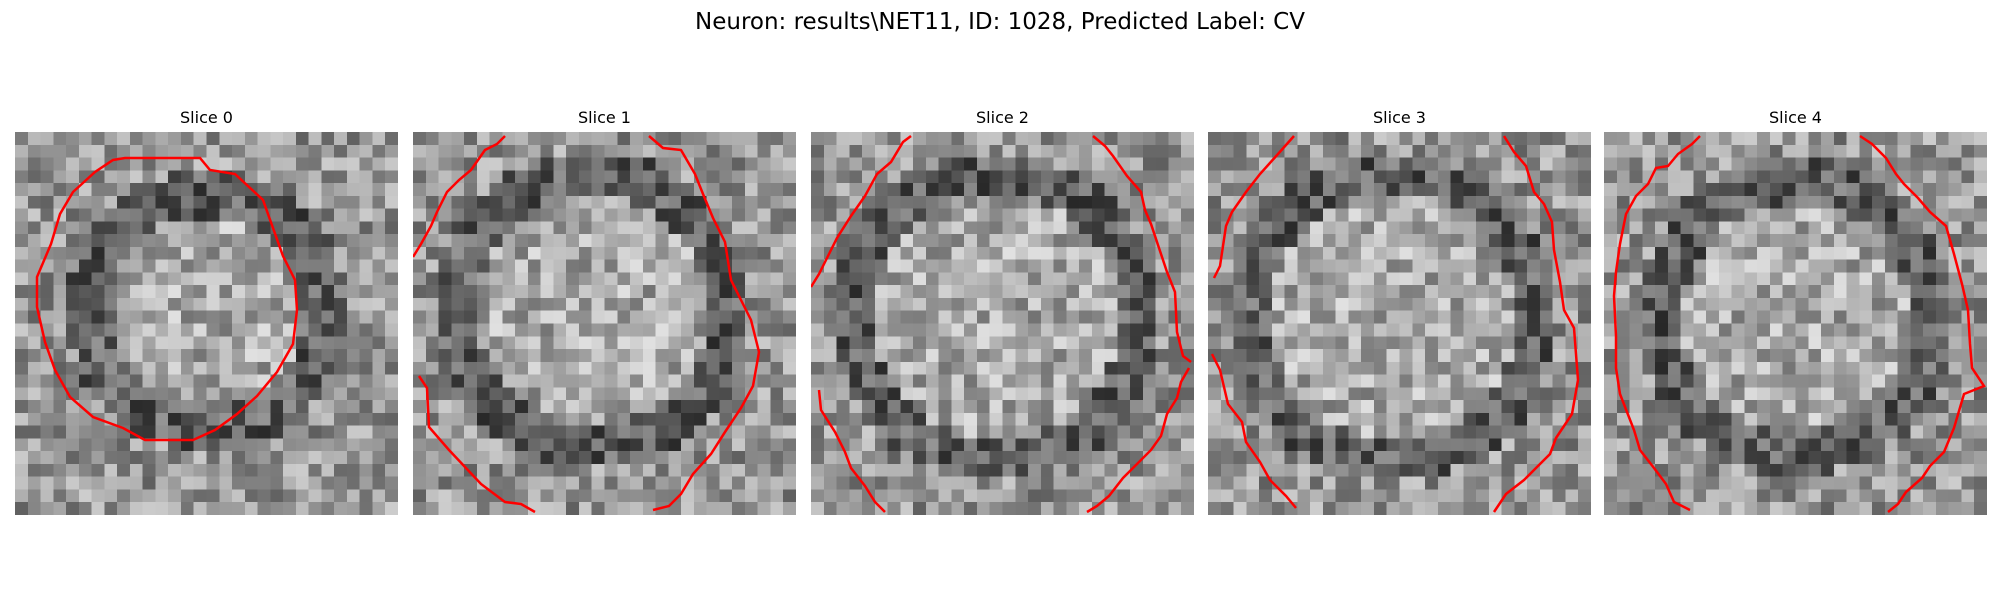 Image resolution: width=2000 pixels, height=600 pixels. I want to click on slice-title: Slice 3, so click(1399, 117).